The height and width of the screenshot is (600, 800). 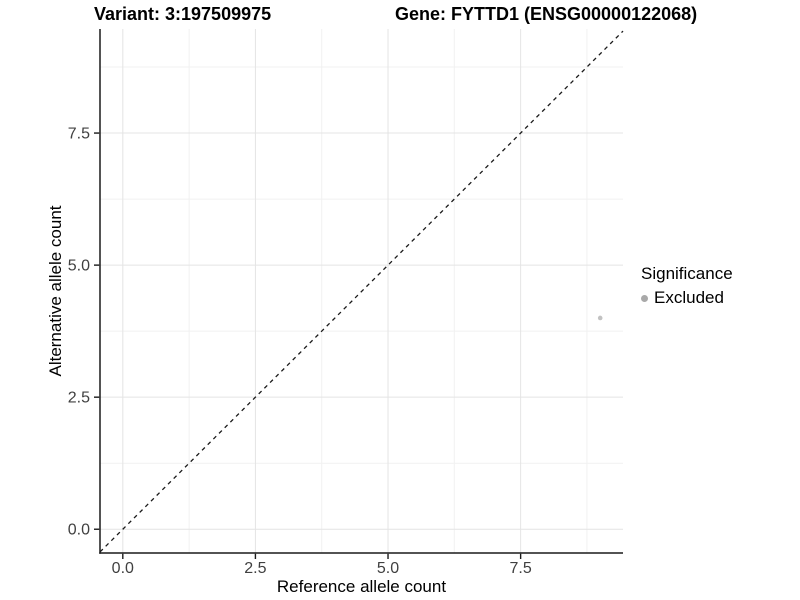 What do you see at coordinates (361, 586) in the screenshot?
I see `x-axis-title: Reference allele count` at bounding box center [361, 586].